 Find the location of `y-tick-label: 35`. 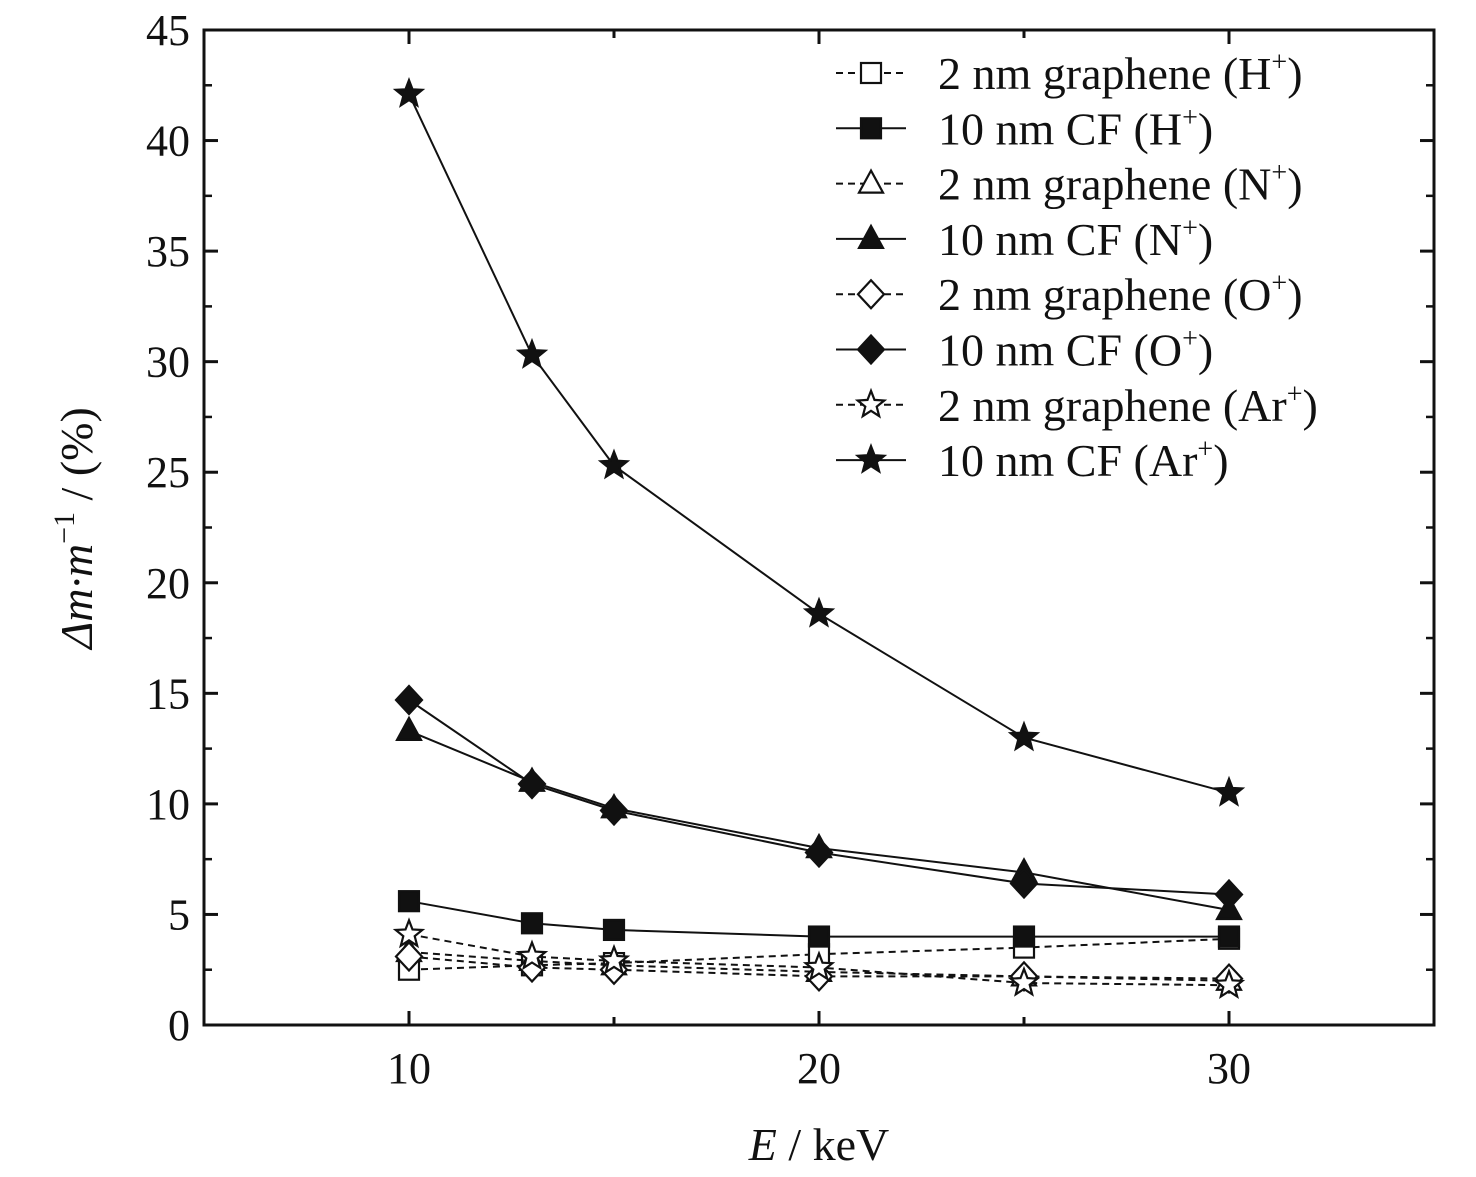

y-tick-label: 35 is located at coordinates (168, 251).